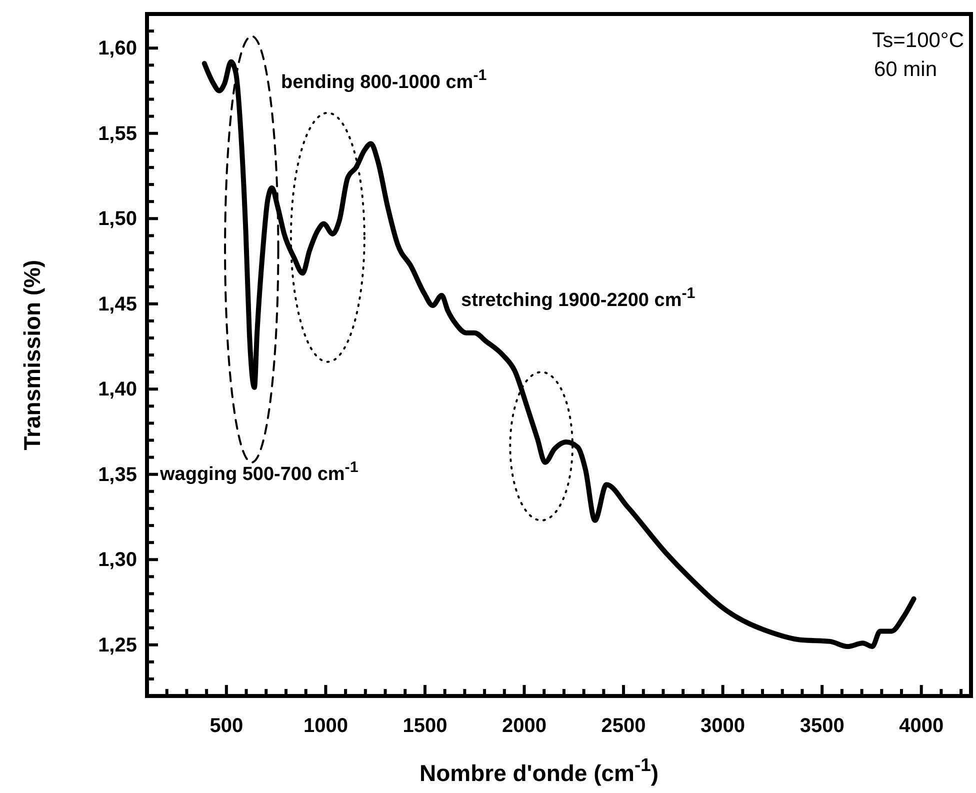 This screenshot has width=976, height=793. Describe the element at coordinates (918, 40) in the screenshot. I see `annotation: Ts=100°C` at that location.